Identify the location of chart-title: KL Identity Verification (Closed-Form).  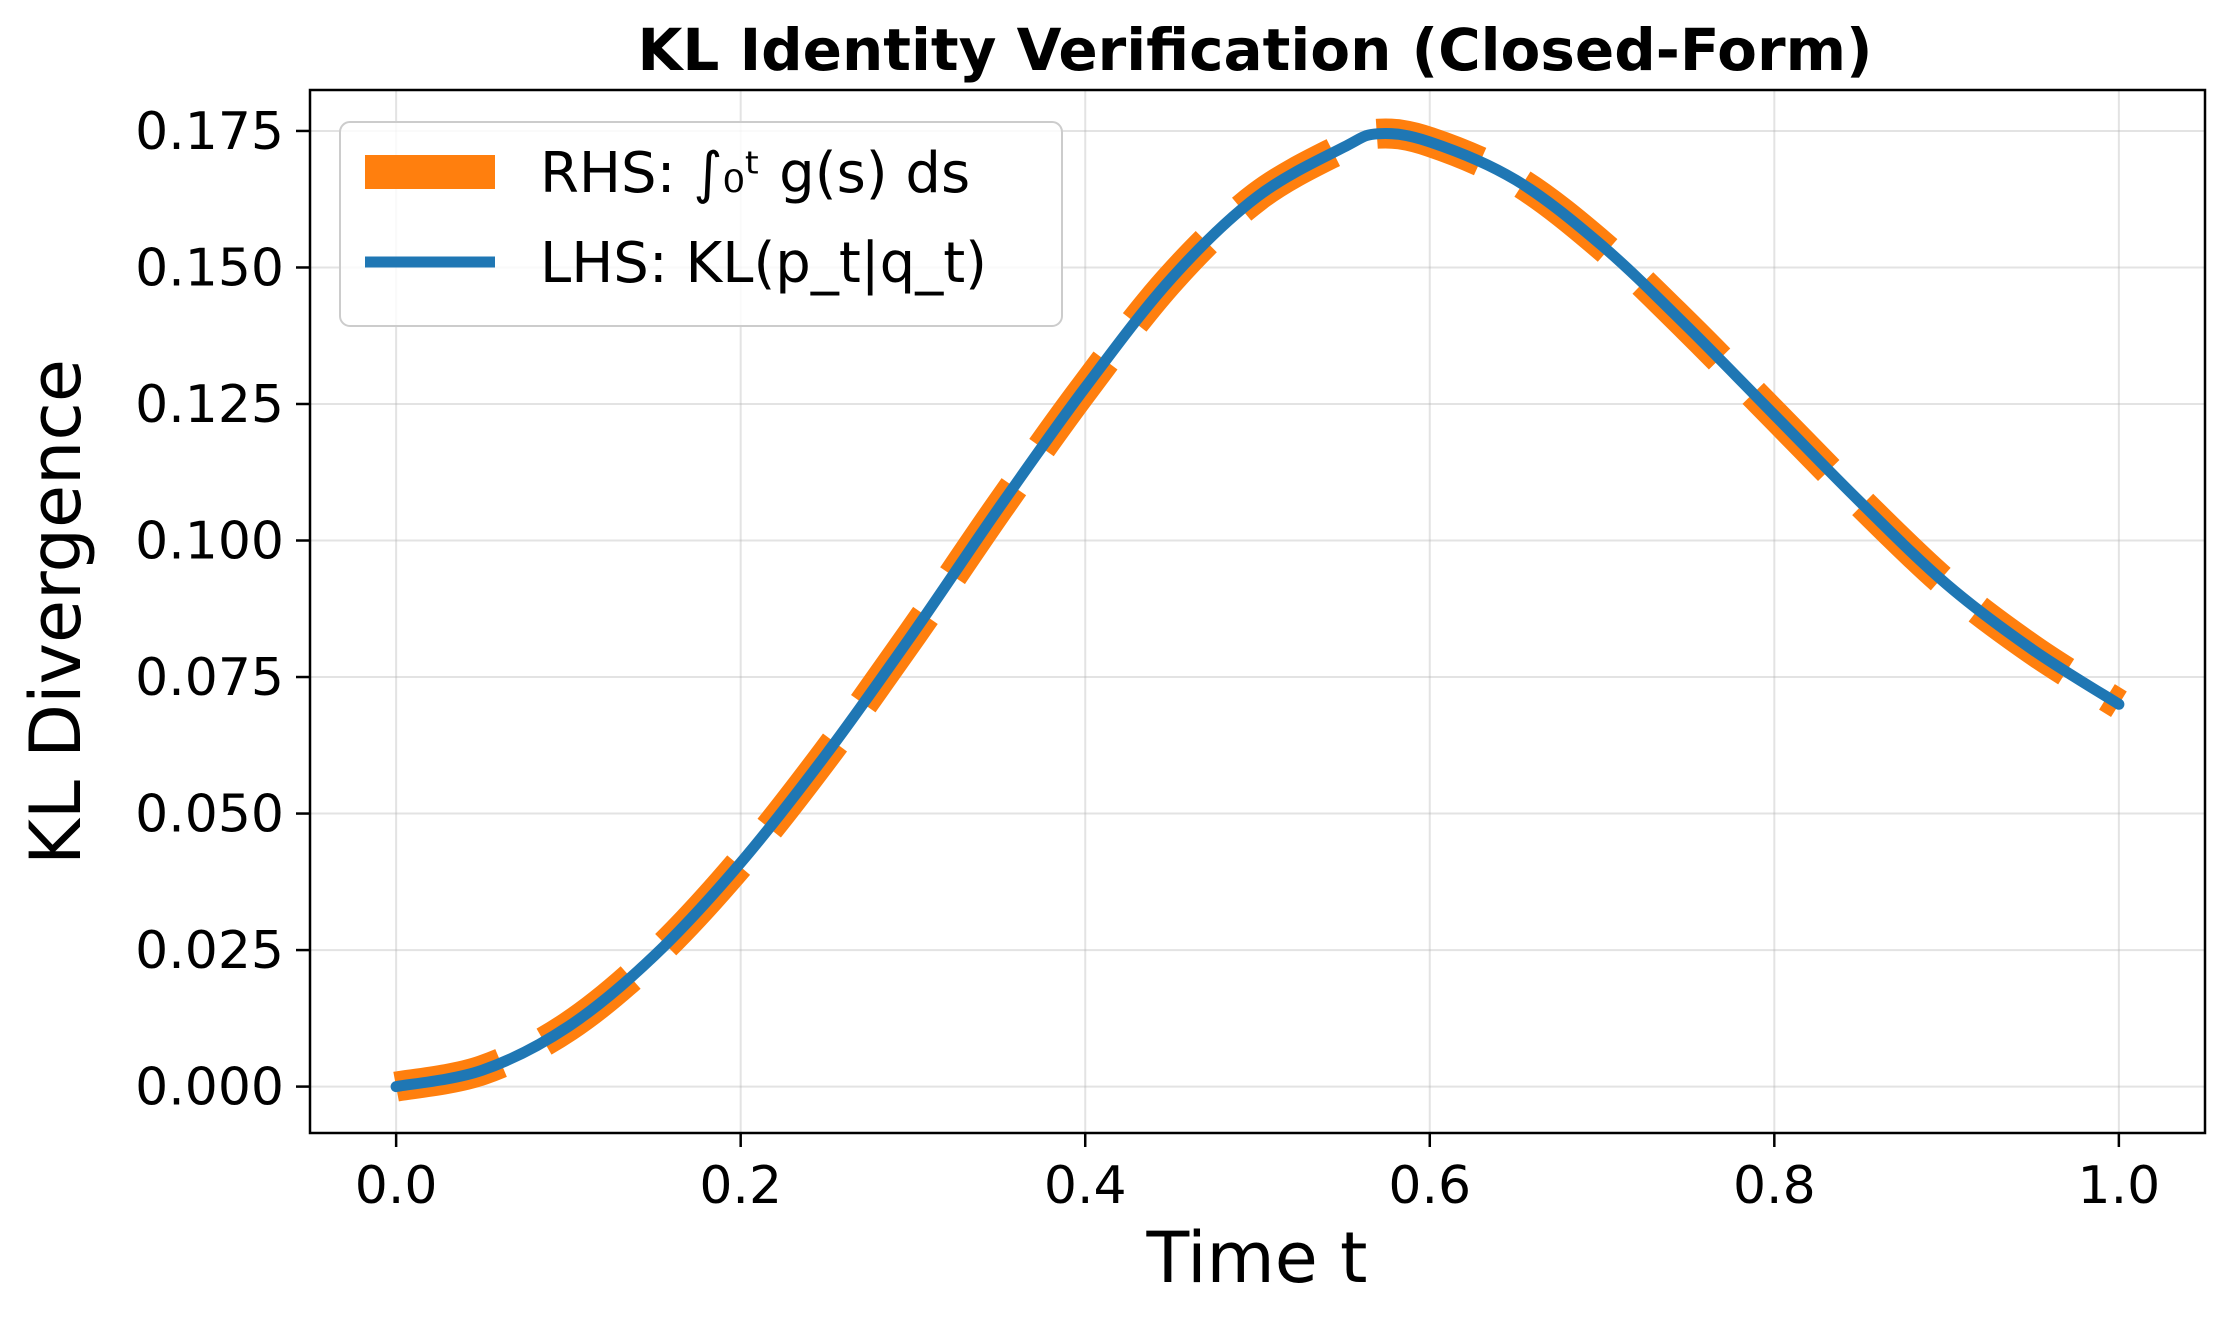
(1254, 50).